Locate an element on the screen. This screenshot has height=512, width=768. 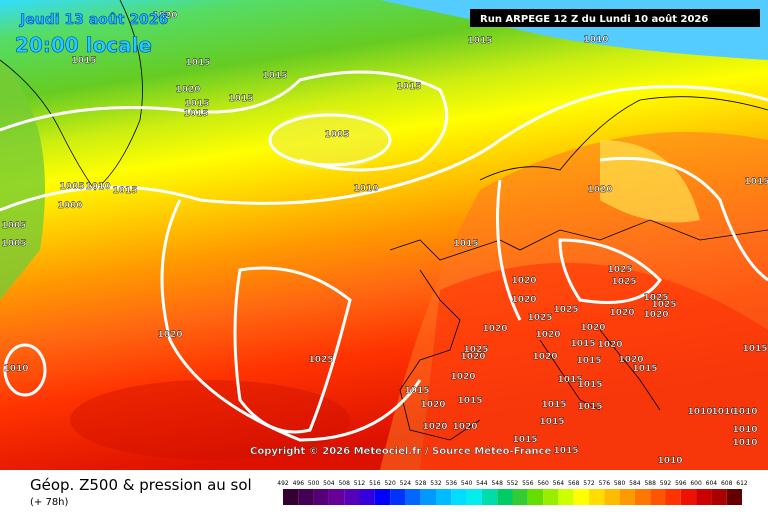
legend-label: 552 is located at coordinates (513, 483).